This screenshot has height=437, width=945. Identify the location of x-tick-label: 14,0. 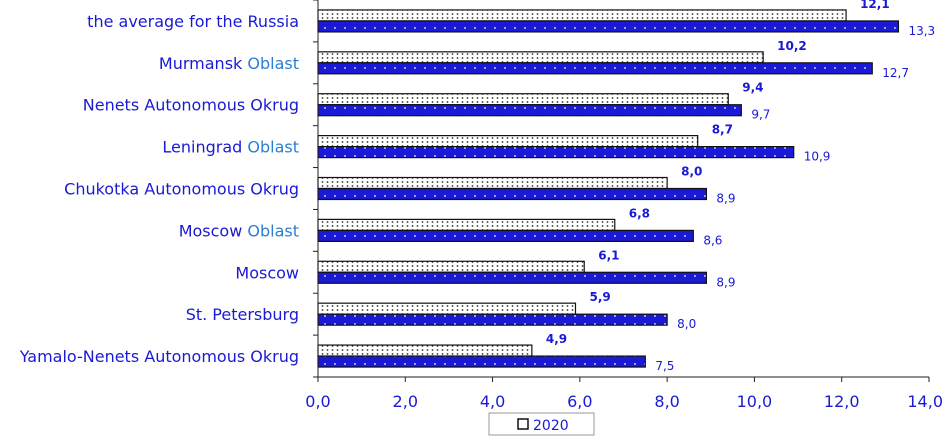
(925, 401).